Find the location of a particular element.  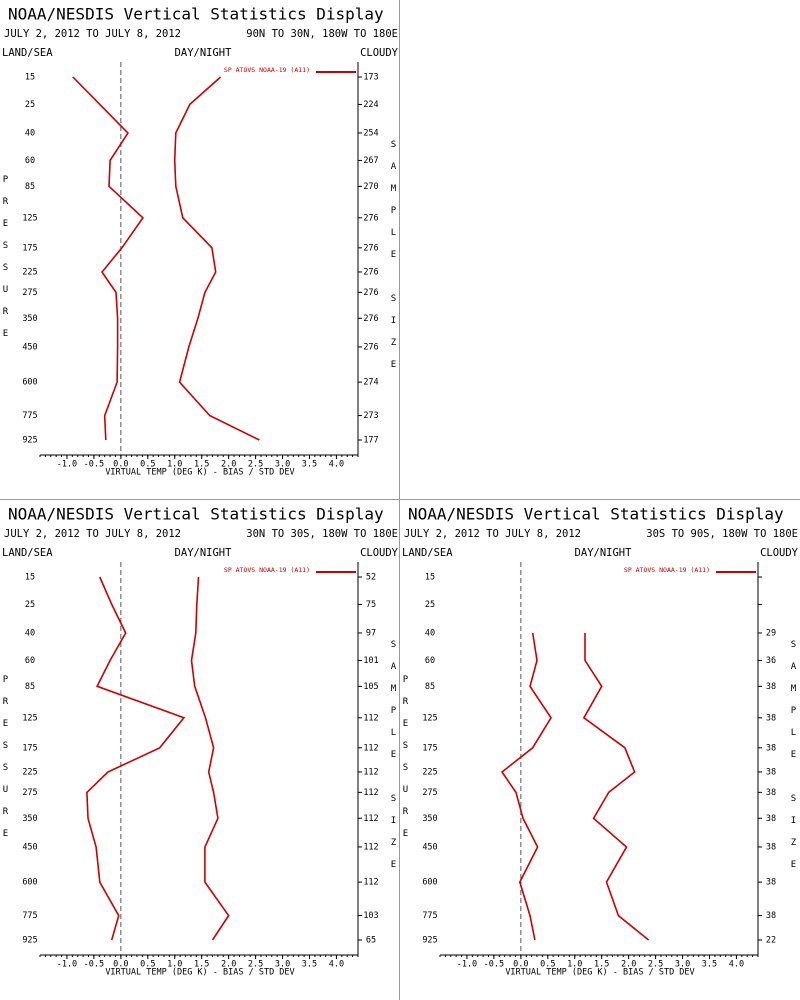

sample-size-label: 97 is located at coordinates (371, 633).